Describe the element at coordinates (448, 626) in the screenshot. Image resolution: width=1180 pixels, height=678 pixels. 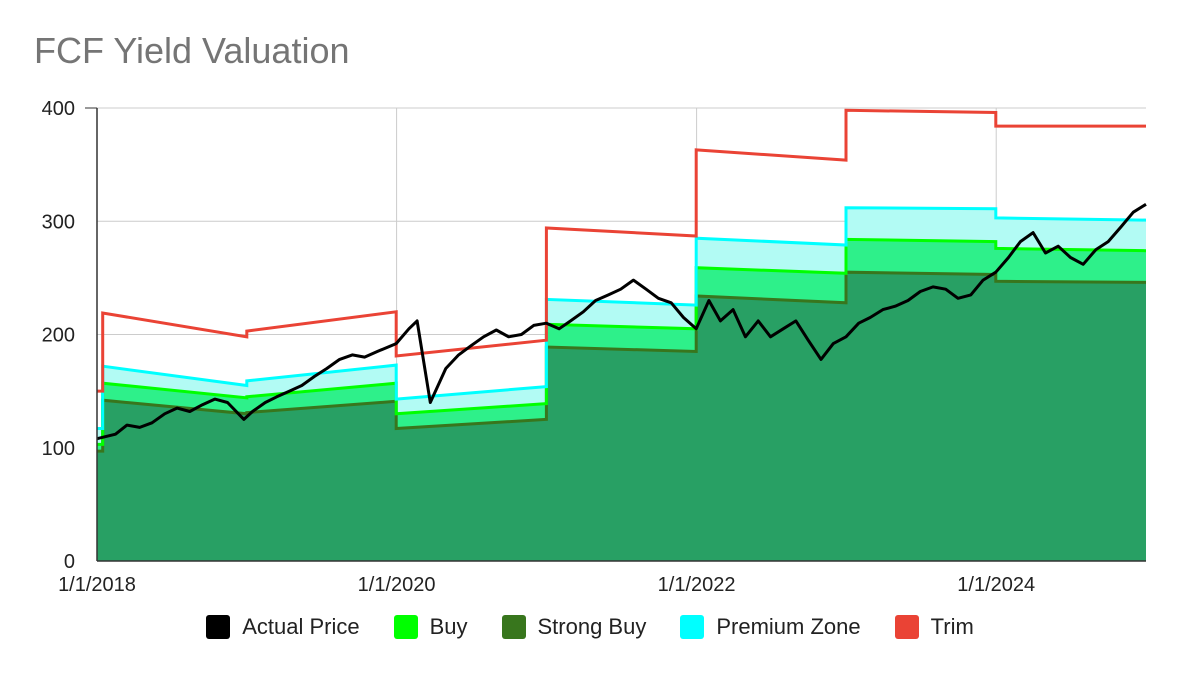
I see `legend-label: Buy` at that location.